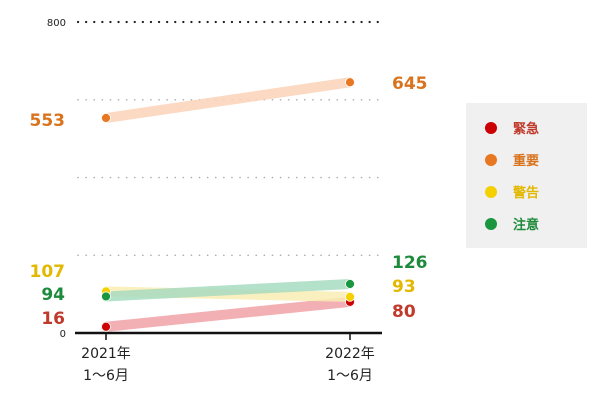 Image resolution: width=600 pixels, height=404 pixels. What do you see at coordinates (526, 225) in the screenshot?
I see `legend-label: 注意` at bounding box center [526, 225].